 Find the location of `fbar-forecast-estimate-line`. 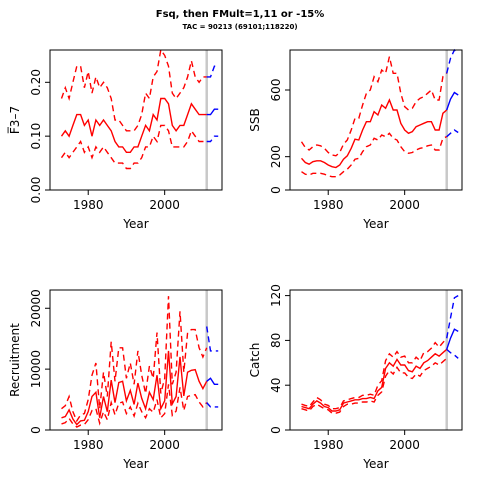

fbar-forecast-estimate-line is located at coordinates (212, 112).